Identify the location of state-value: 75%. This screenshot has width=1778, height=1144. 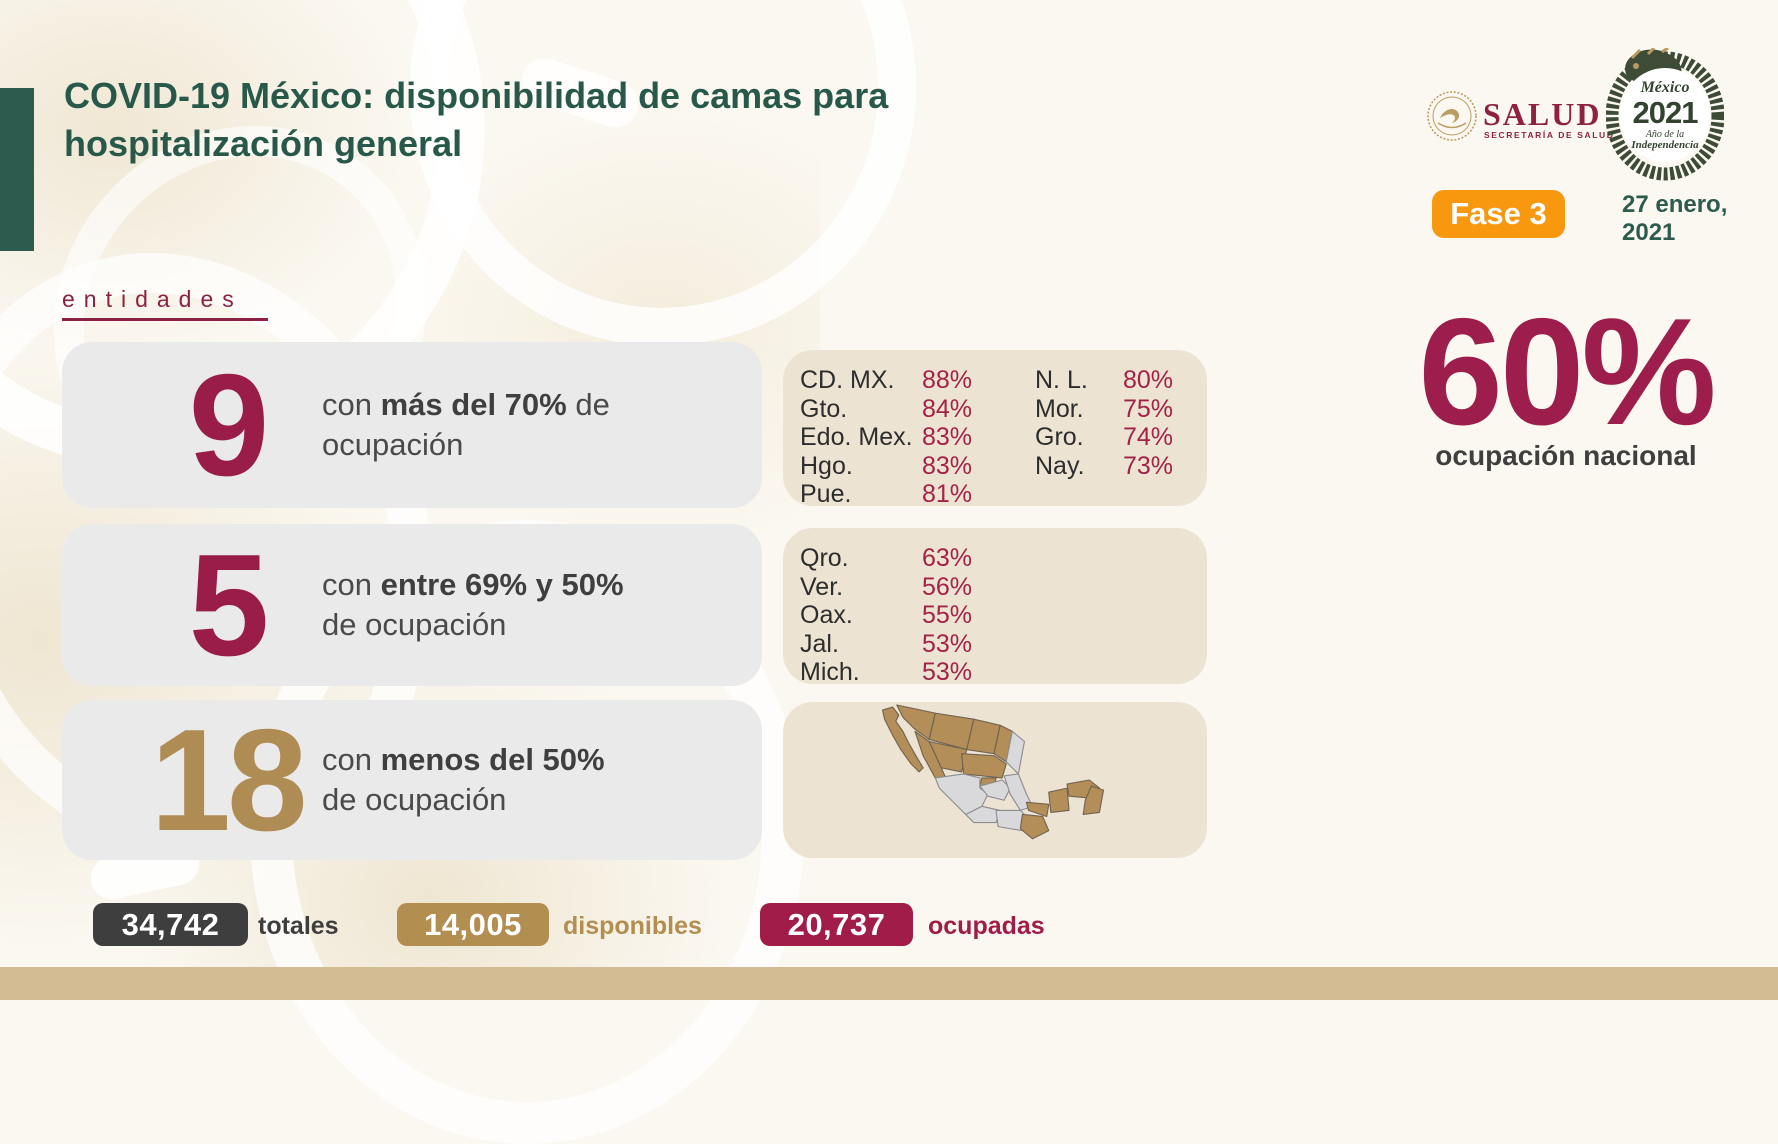
(1148, 408).